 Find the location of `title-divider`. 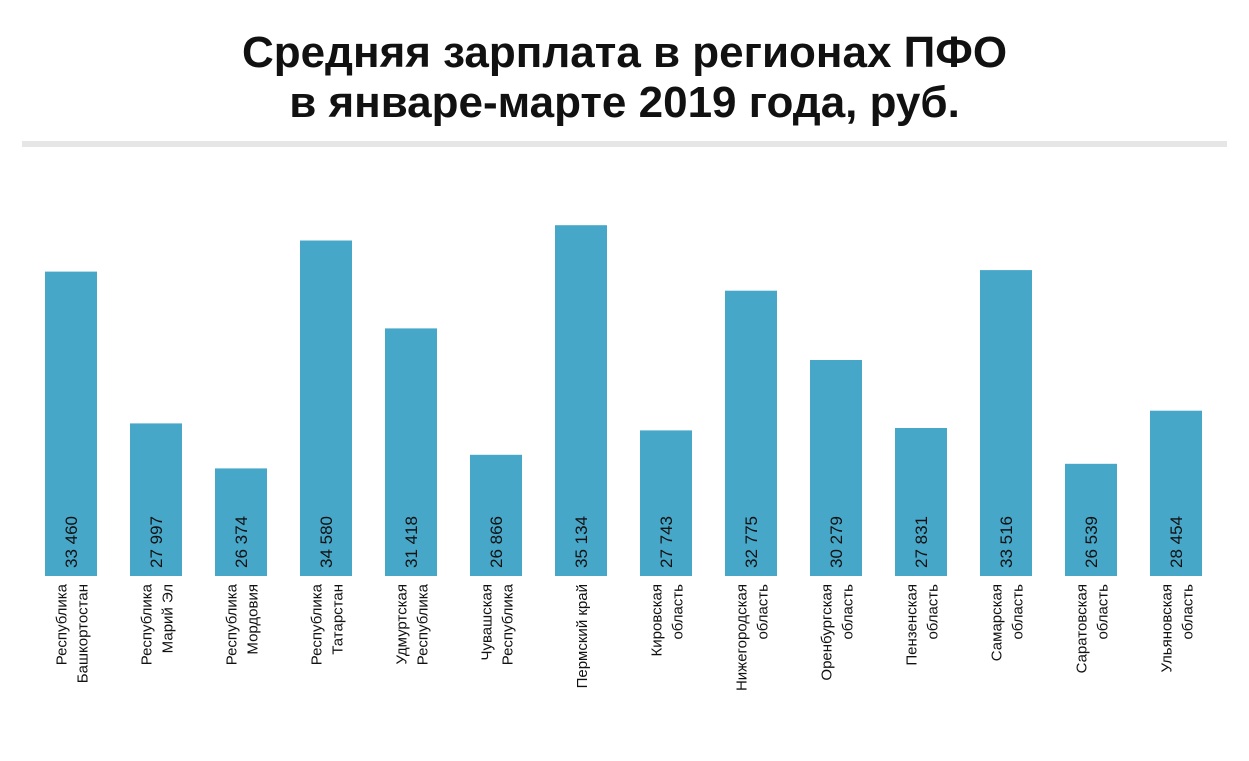

title-divider is located at coordinates (624, 144).